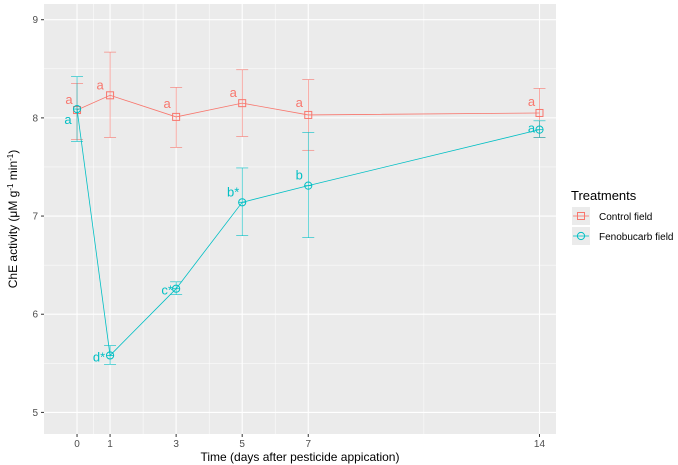 The height and width of the screenshot is (465, 678). What do you see at coordinates (99, 356) in the screenshot?
I see `significance-label: d*` at bounding box center [99, 356].